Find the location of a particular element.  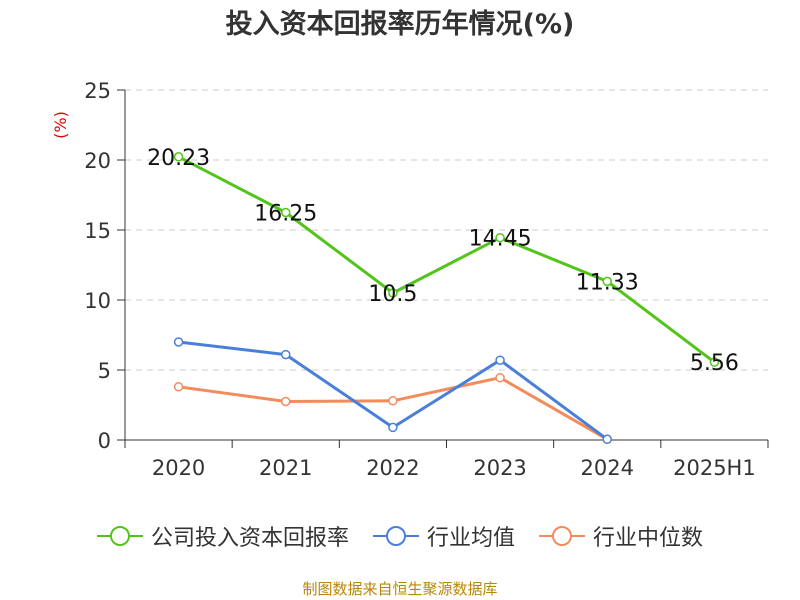

legend-item-company: 公司投入资本回报率 is located at coordinates (222, 536).